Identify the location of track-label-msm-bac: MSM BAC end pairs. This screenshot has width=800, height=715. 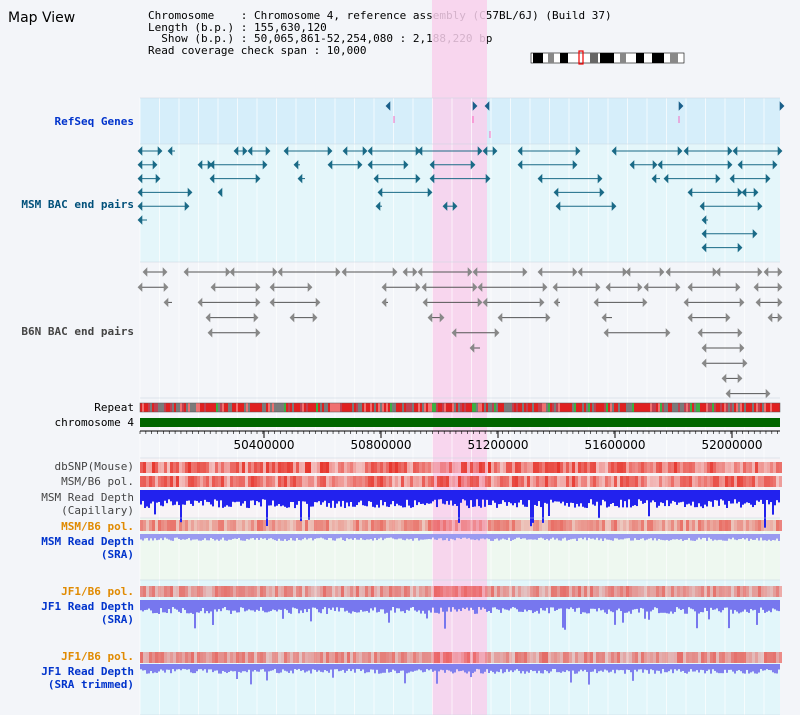
(77, 204).